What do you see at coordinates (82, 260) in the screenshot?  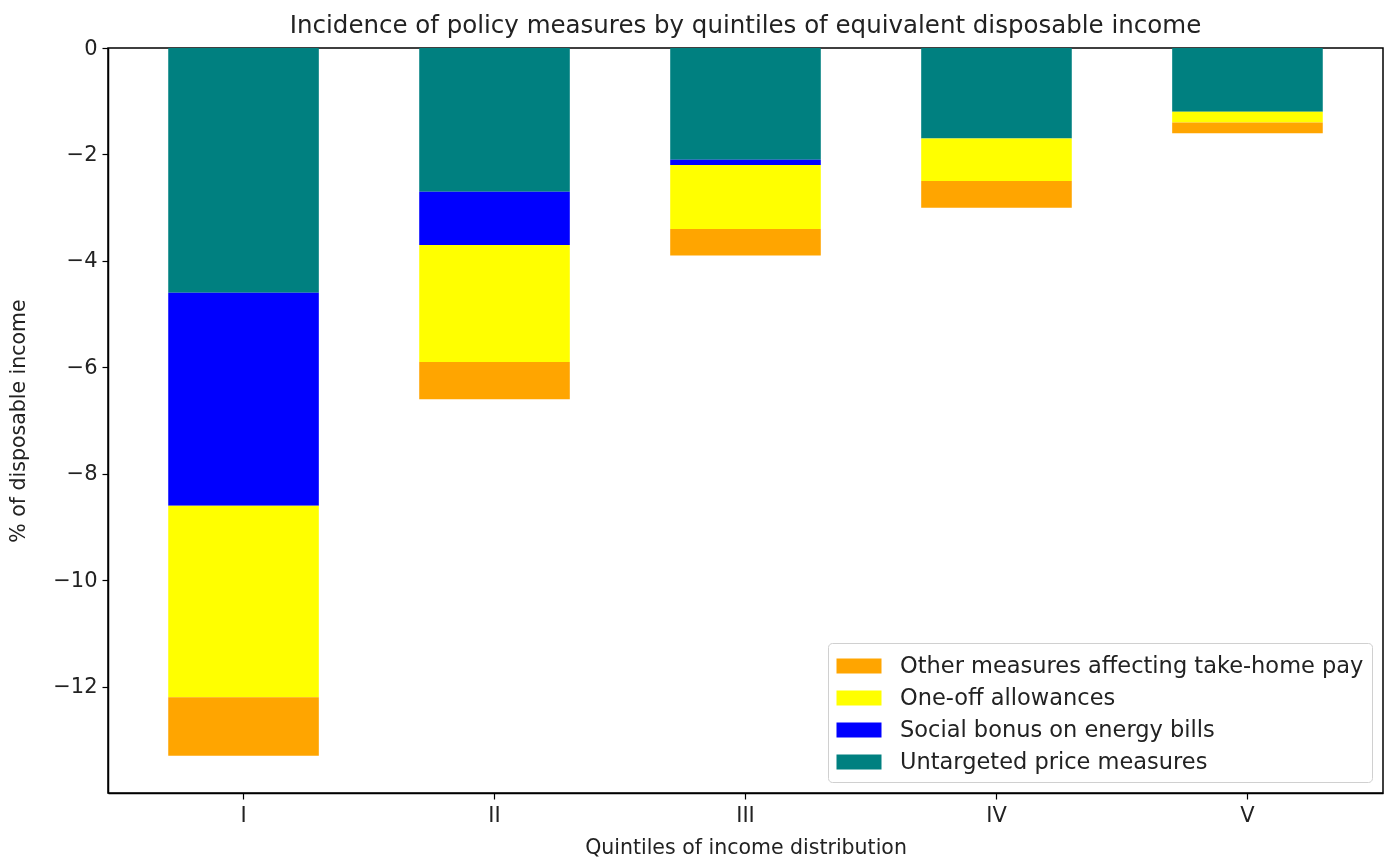 I see `y-tick-label: −4` at bounding box center [82, 260].